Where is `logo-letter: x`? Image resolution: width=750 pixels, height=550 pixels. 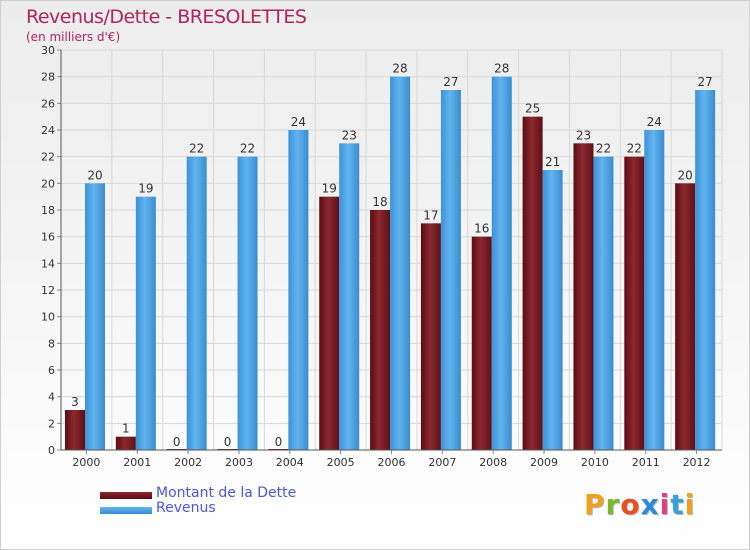 logo-letter: x is located at coordinates (650, 504).